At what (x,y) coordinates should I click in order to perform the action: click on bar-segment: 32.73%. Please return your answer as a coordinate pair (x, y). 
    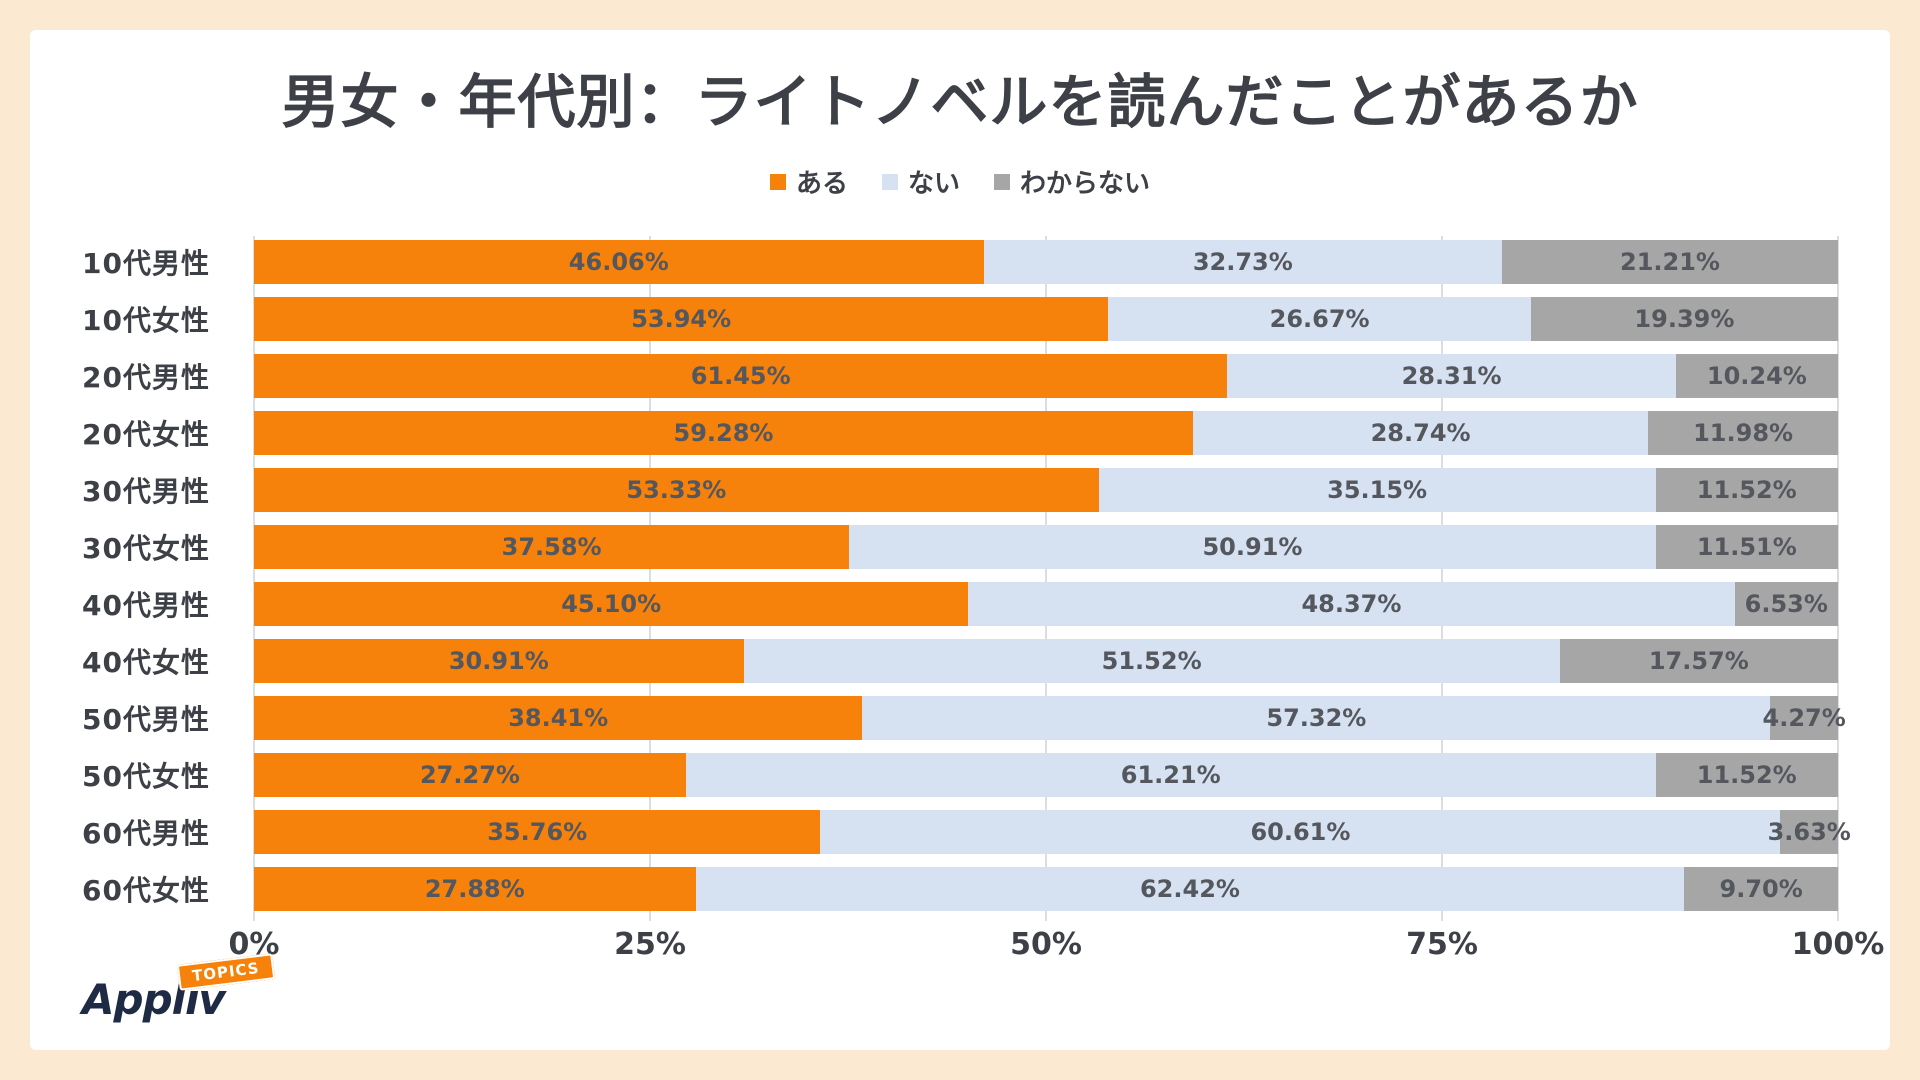
    Looking at the image, I should click on (1243, 261).